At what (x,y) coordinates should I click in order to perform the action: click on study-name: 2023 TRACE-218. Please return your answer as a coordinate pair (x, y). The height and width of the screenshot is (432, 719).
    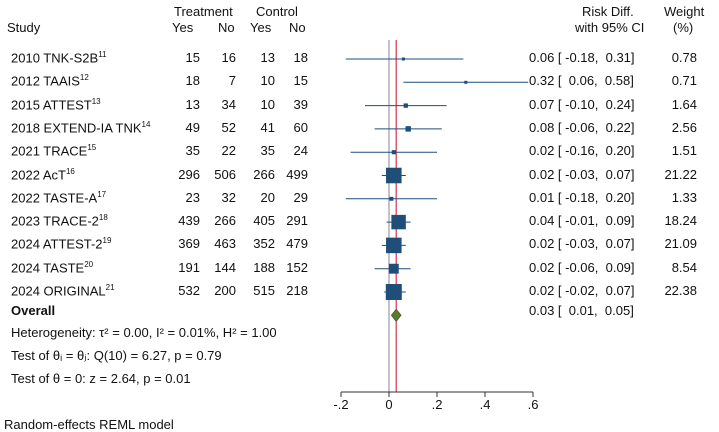
    Looking at the image, I should click on (59, 220).